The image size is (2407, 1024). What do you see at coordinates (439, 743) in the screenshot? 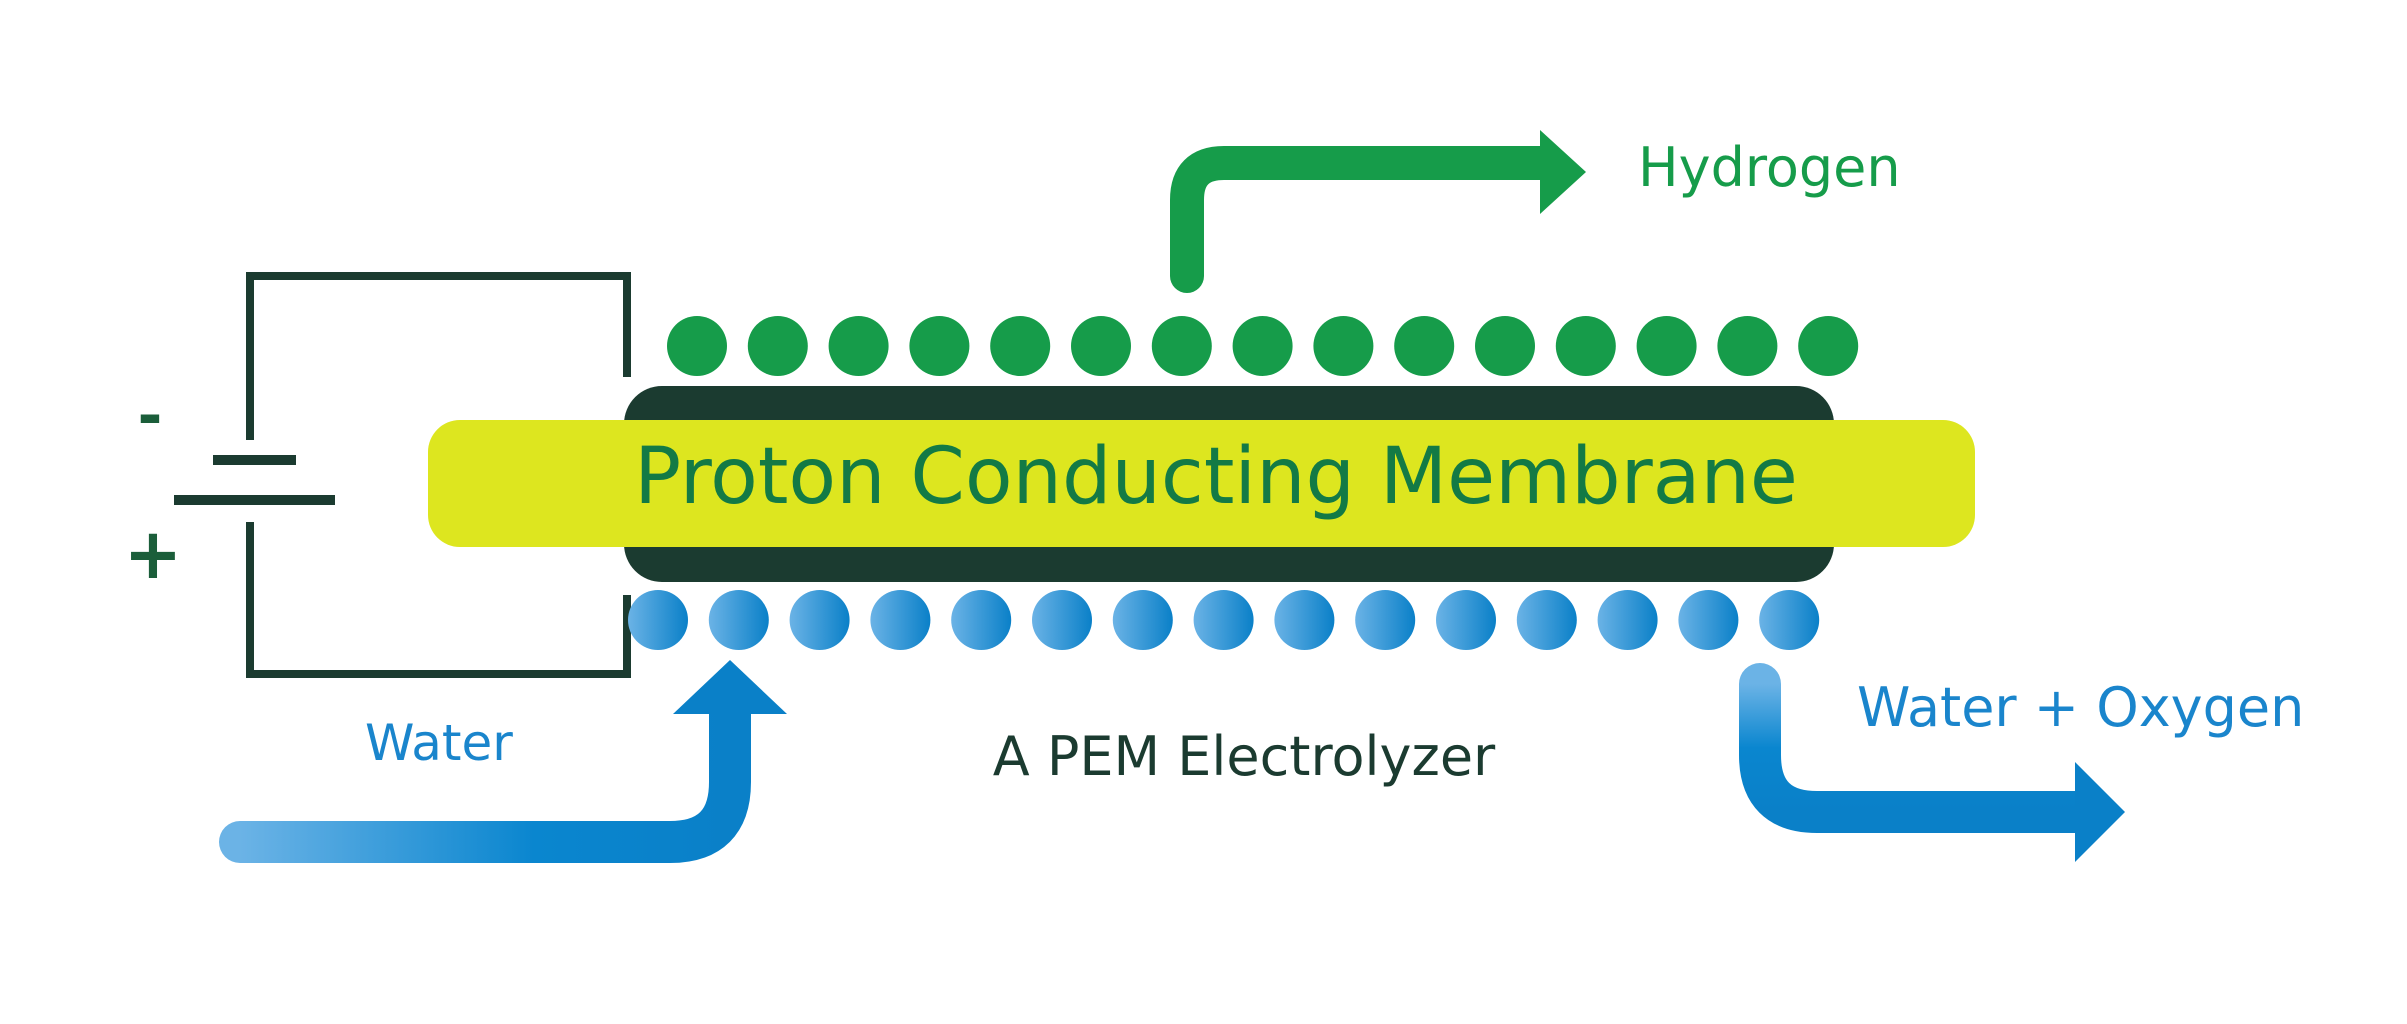
I see `water-inlet-label: Water` at bounding box center [439, 743].